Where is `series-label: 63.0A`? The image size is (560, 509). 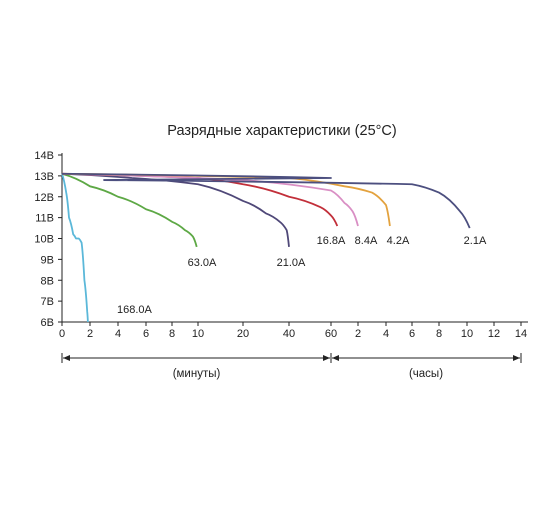 series-label: 63.0A is located at coordinates (202, 263).